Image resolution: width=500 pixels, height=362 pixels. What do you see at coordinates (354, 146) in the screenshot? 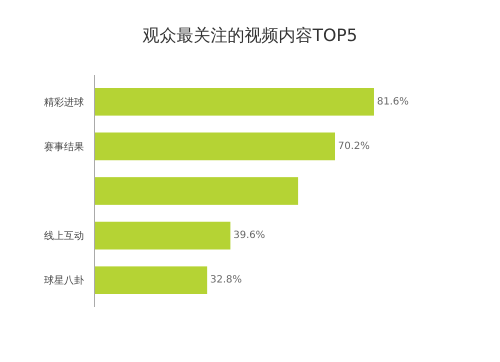
I see `data-label: 70.2%` at bounding box center [354, 146].